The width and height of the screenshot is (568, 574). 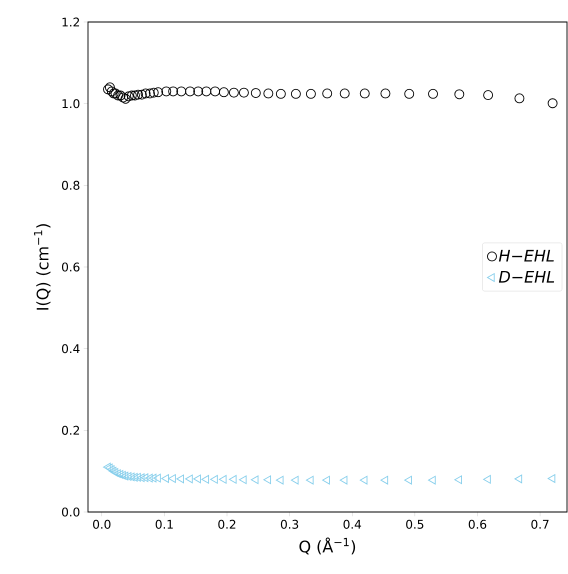 I want to click on x-tick-label: 0.0, so click(x=101, y=524).